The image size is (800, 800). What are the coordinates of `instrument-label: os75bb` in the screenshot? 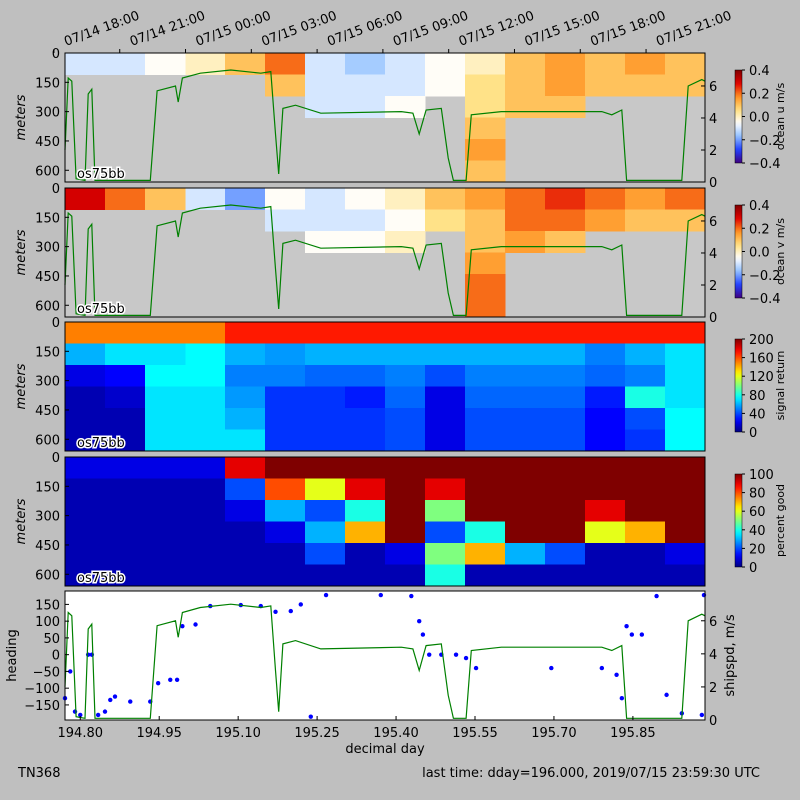 It's located at (101, 578).